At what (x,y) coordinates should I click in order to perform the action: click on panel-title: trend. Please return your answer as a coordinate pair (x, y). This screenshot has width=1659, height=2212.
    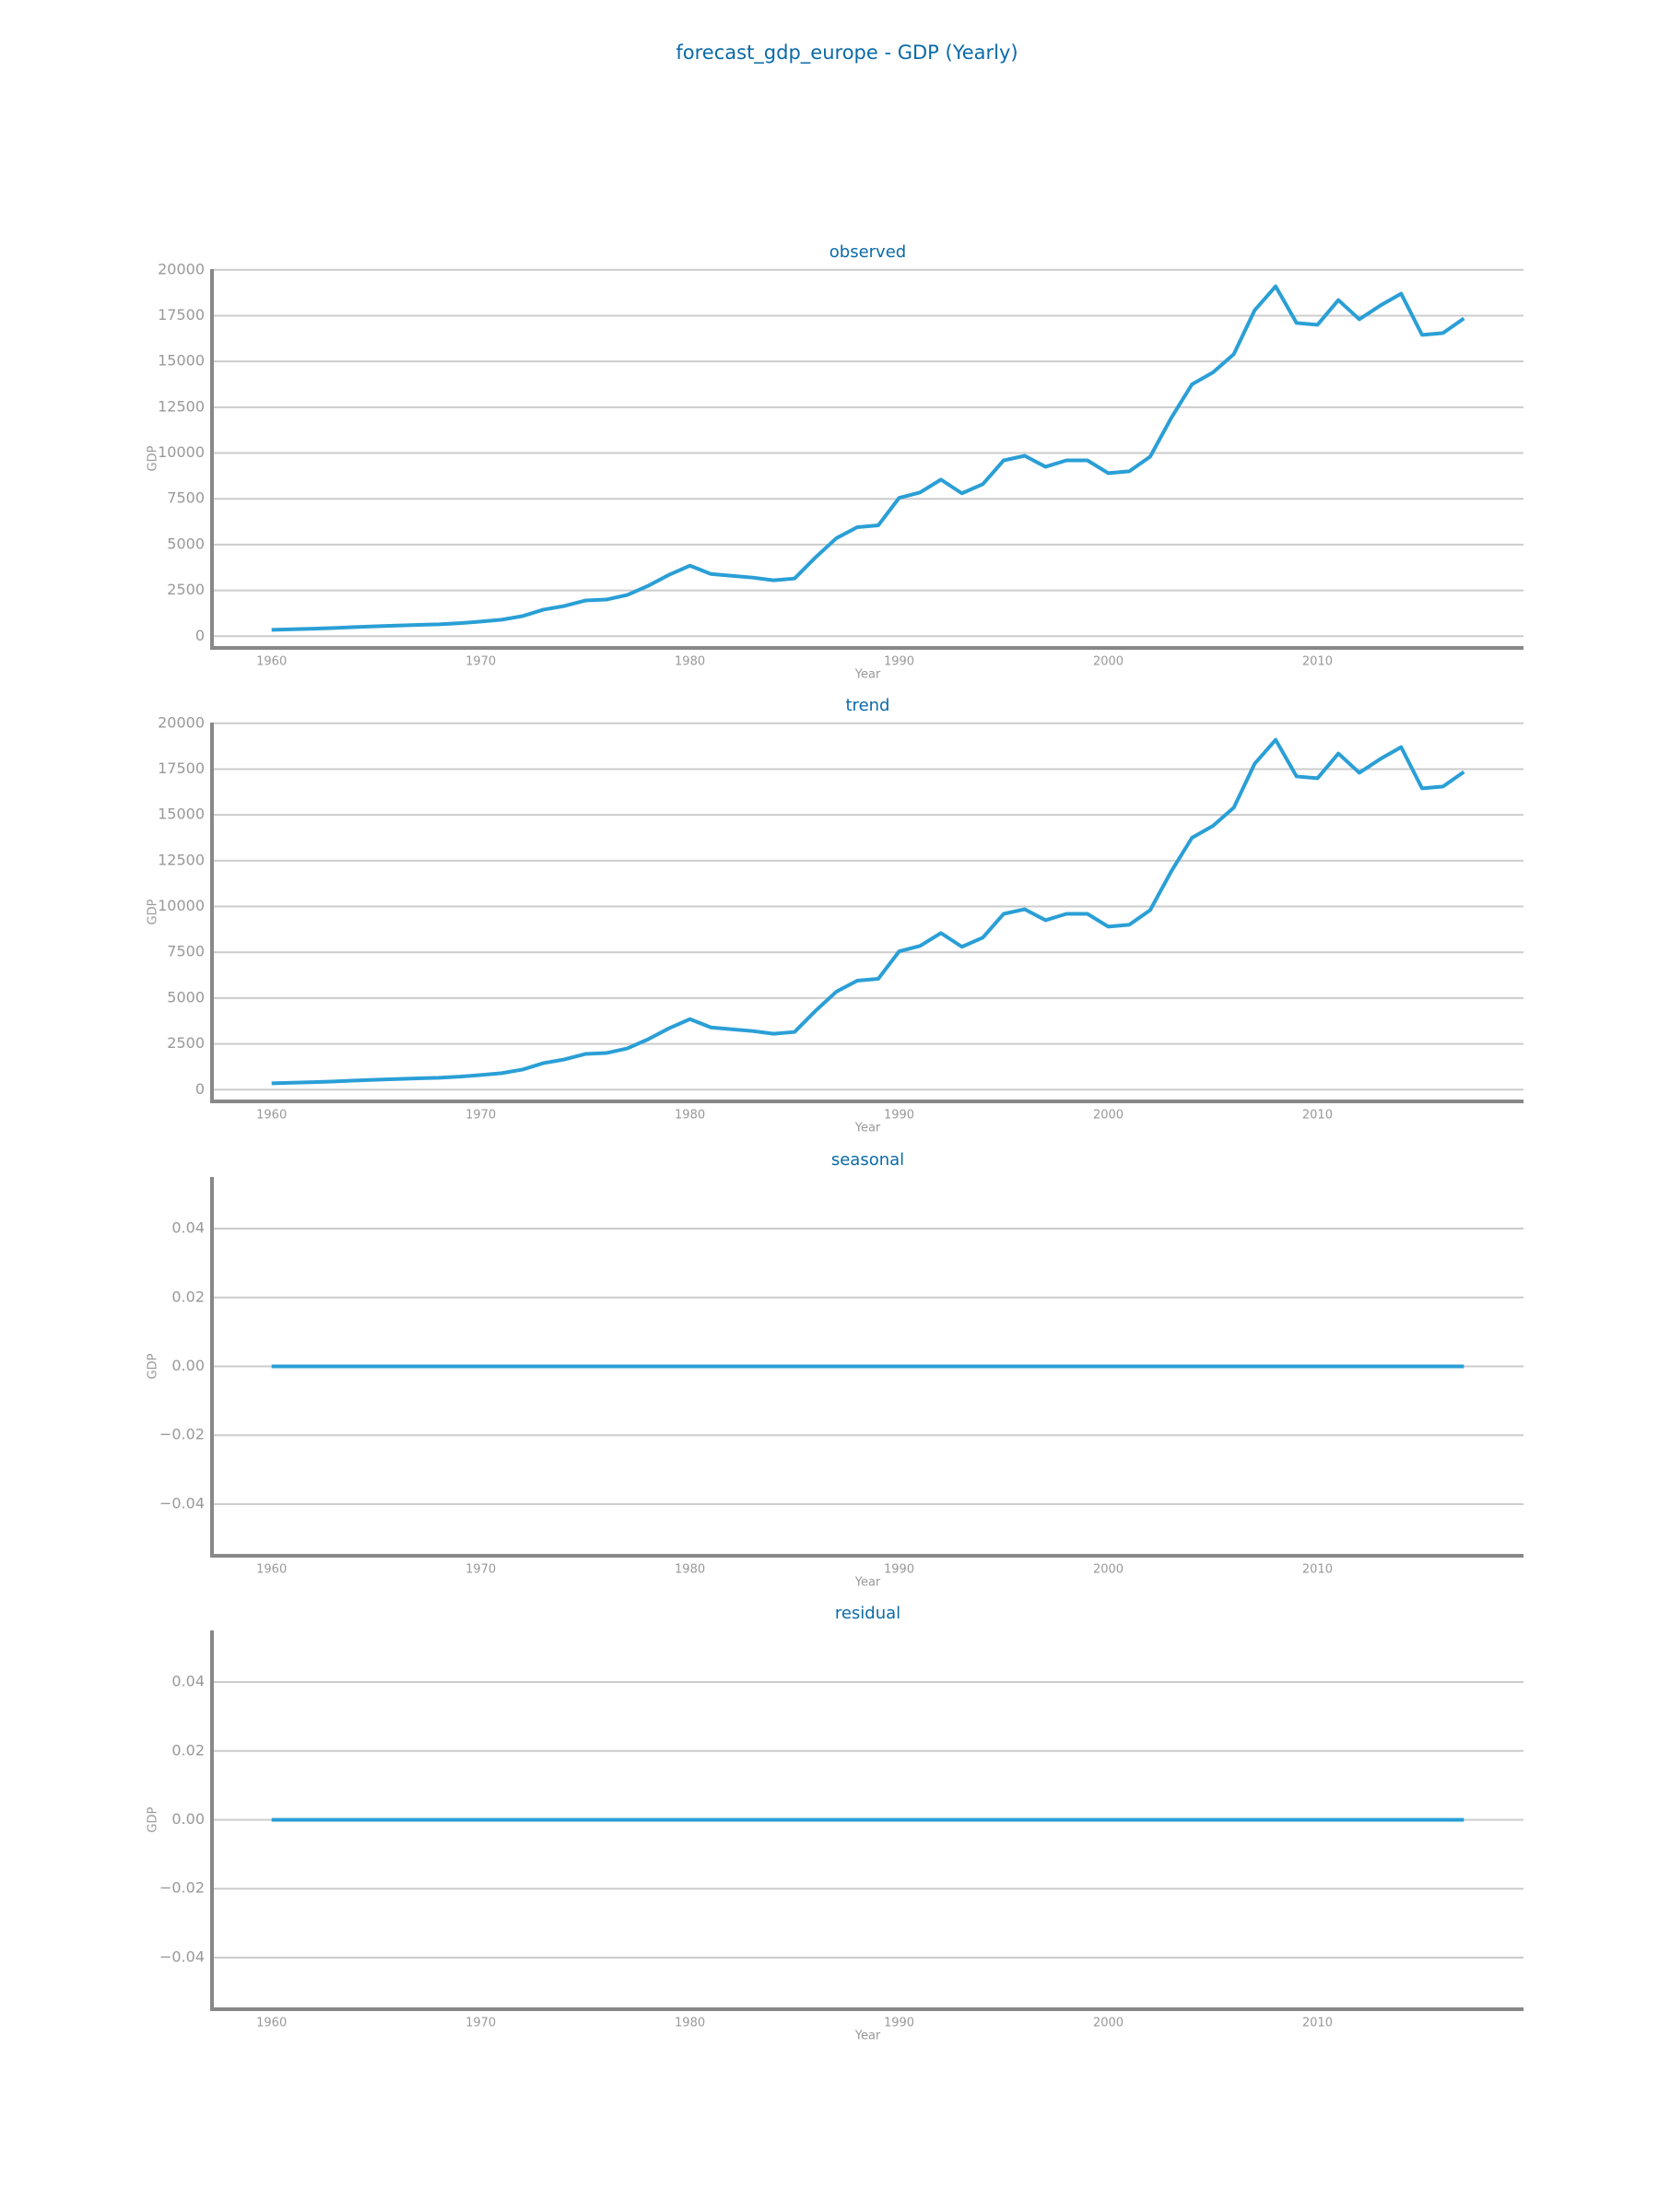
    Looking at the image, I should click on (868, 705).